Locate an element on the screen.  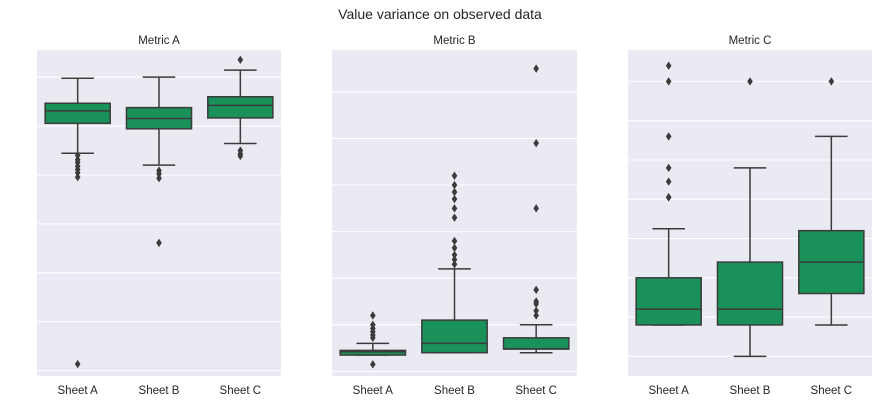
figure-title: Value variance on observed data is located at coordinates (440, 14).